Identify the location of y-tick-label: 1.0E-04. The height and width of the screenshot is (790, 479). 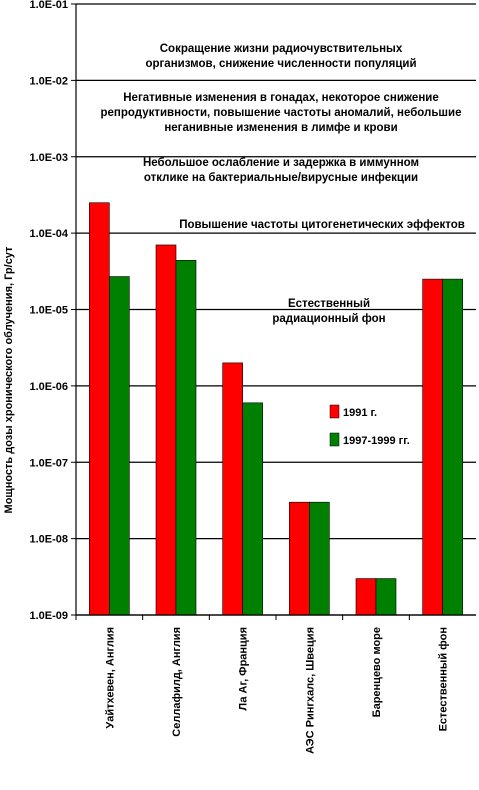
(48, 234).